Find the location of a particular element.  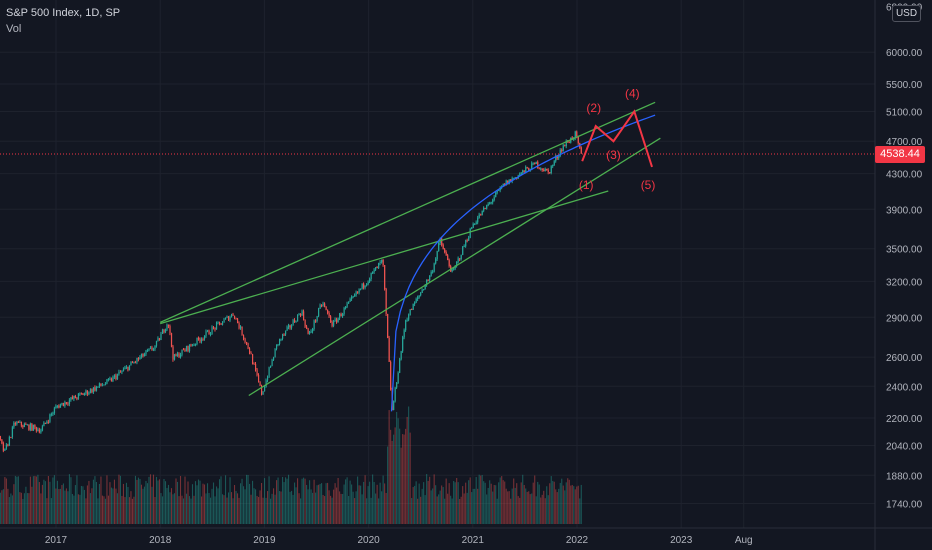

y-tick-label: 1740.00 is located at coordinates (904, 505).